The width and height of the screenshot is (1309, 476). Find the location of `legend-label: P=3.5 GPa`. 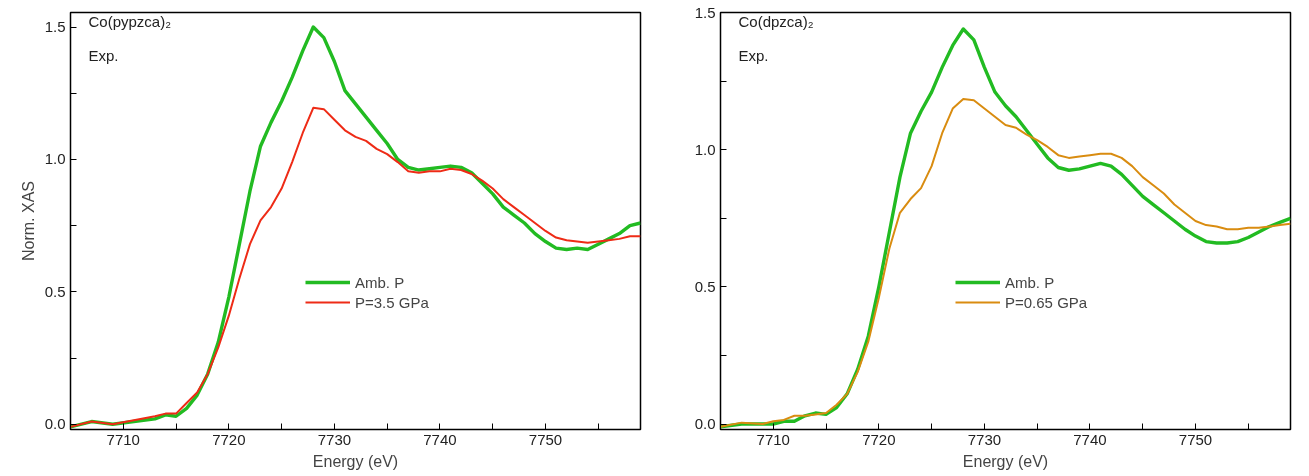

legend-label: P=3.5 GPa is located at coordinates (392, 302).